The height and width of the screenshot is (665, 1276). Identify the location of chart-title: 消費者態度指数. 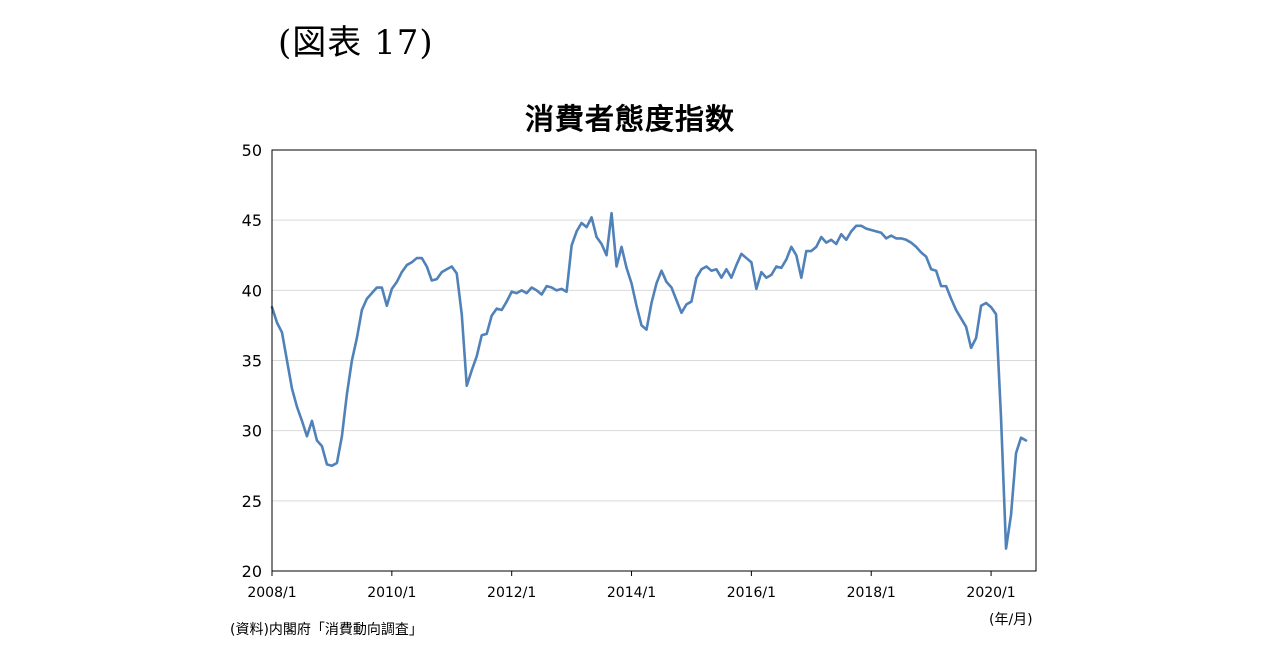
(630, 119).